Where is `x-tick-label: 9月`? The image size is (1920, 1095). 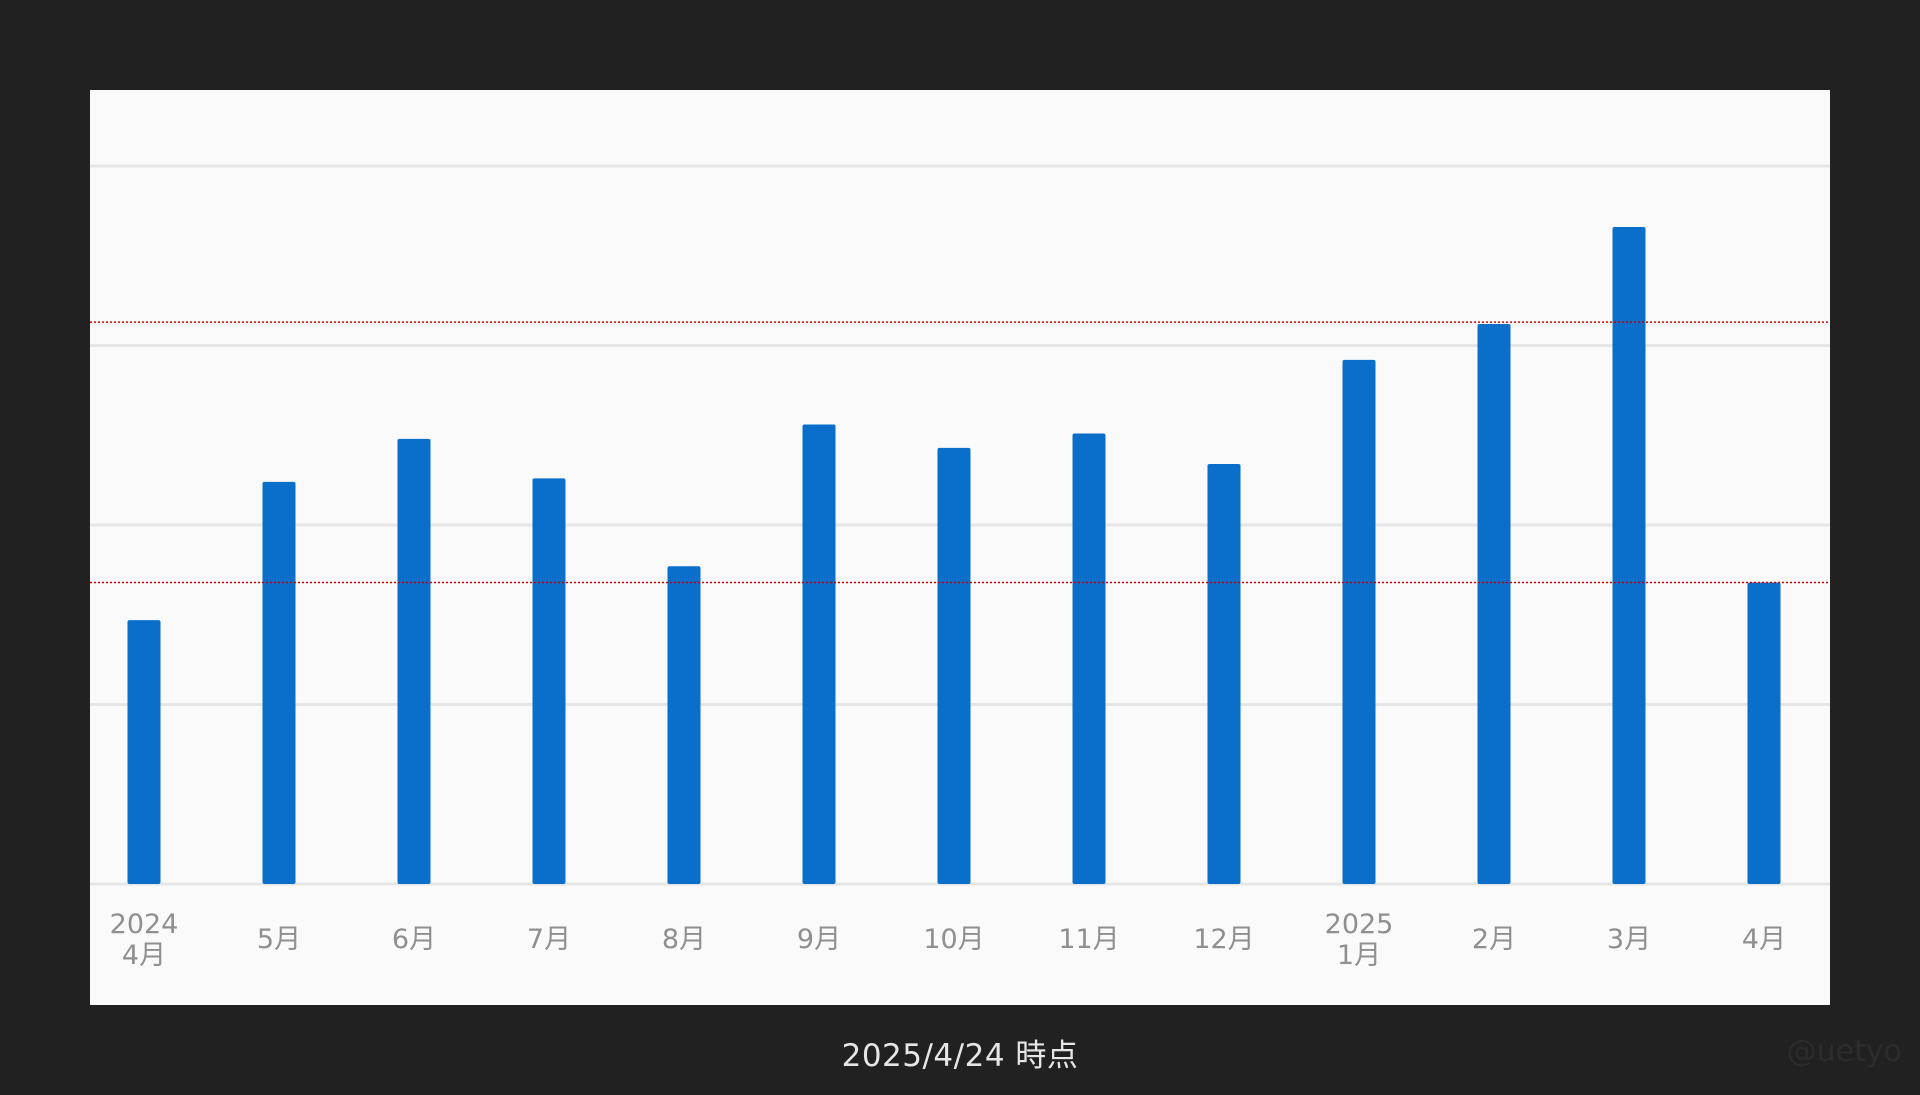
x-tick-label: 9月 is located at coordinates (819, 939).